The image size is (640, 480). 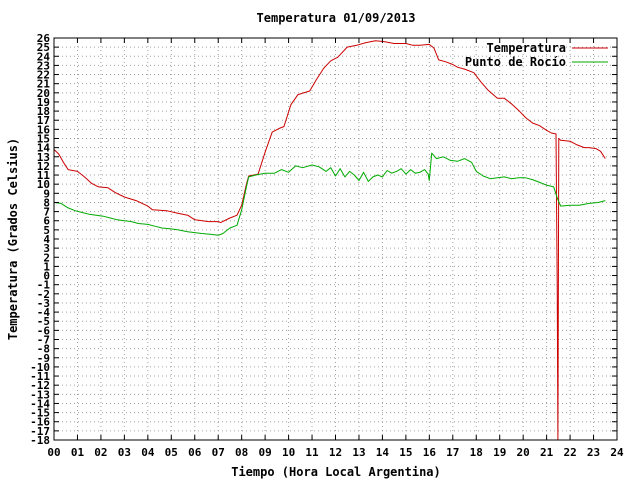 I want to click on x-tick-label: 24, so click(x=617, y=452).